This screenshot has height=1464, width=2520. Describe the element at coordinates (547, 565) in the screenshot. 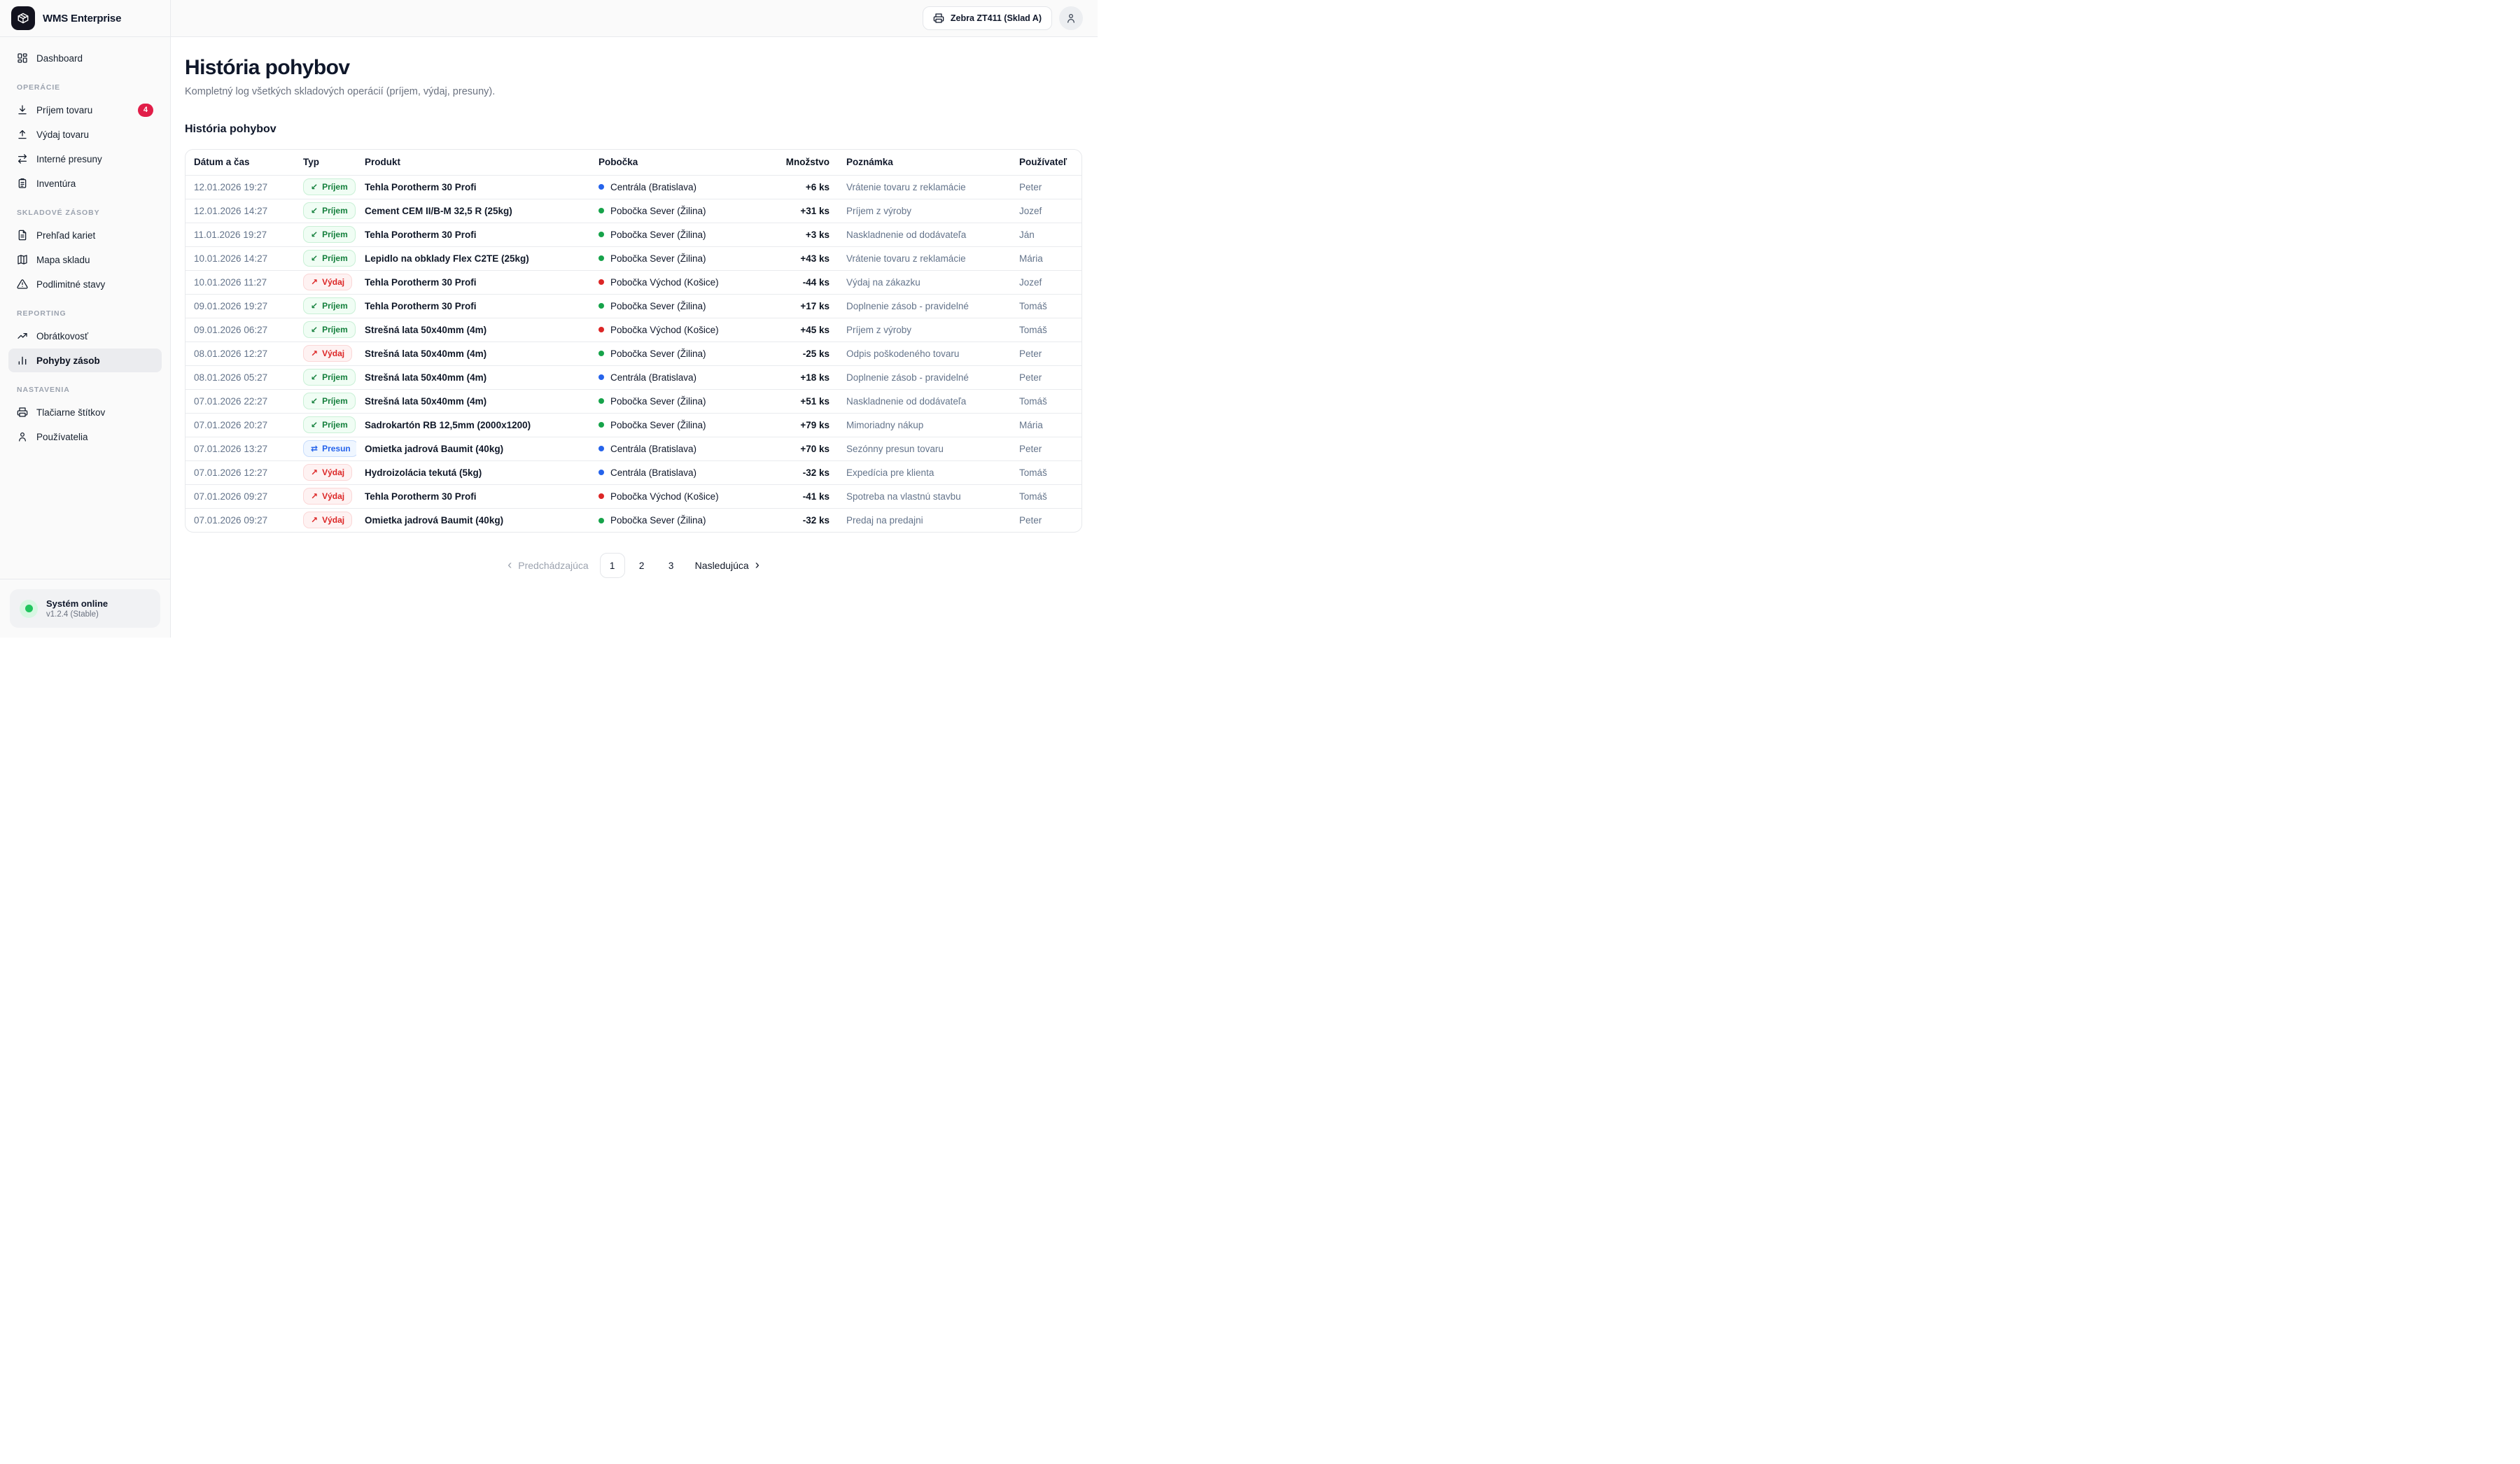

I see `pagination-prev-button: ‹ Predchádzajúca` at that location.